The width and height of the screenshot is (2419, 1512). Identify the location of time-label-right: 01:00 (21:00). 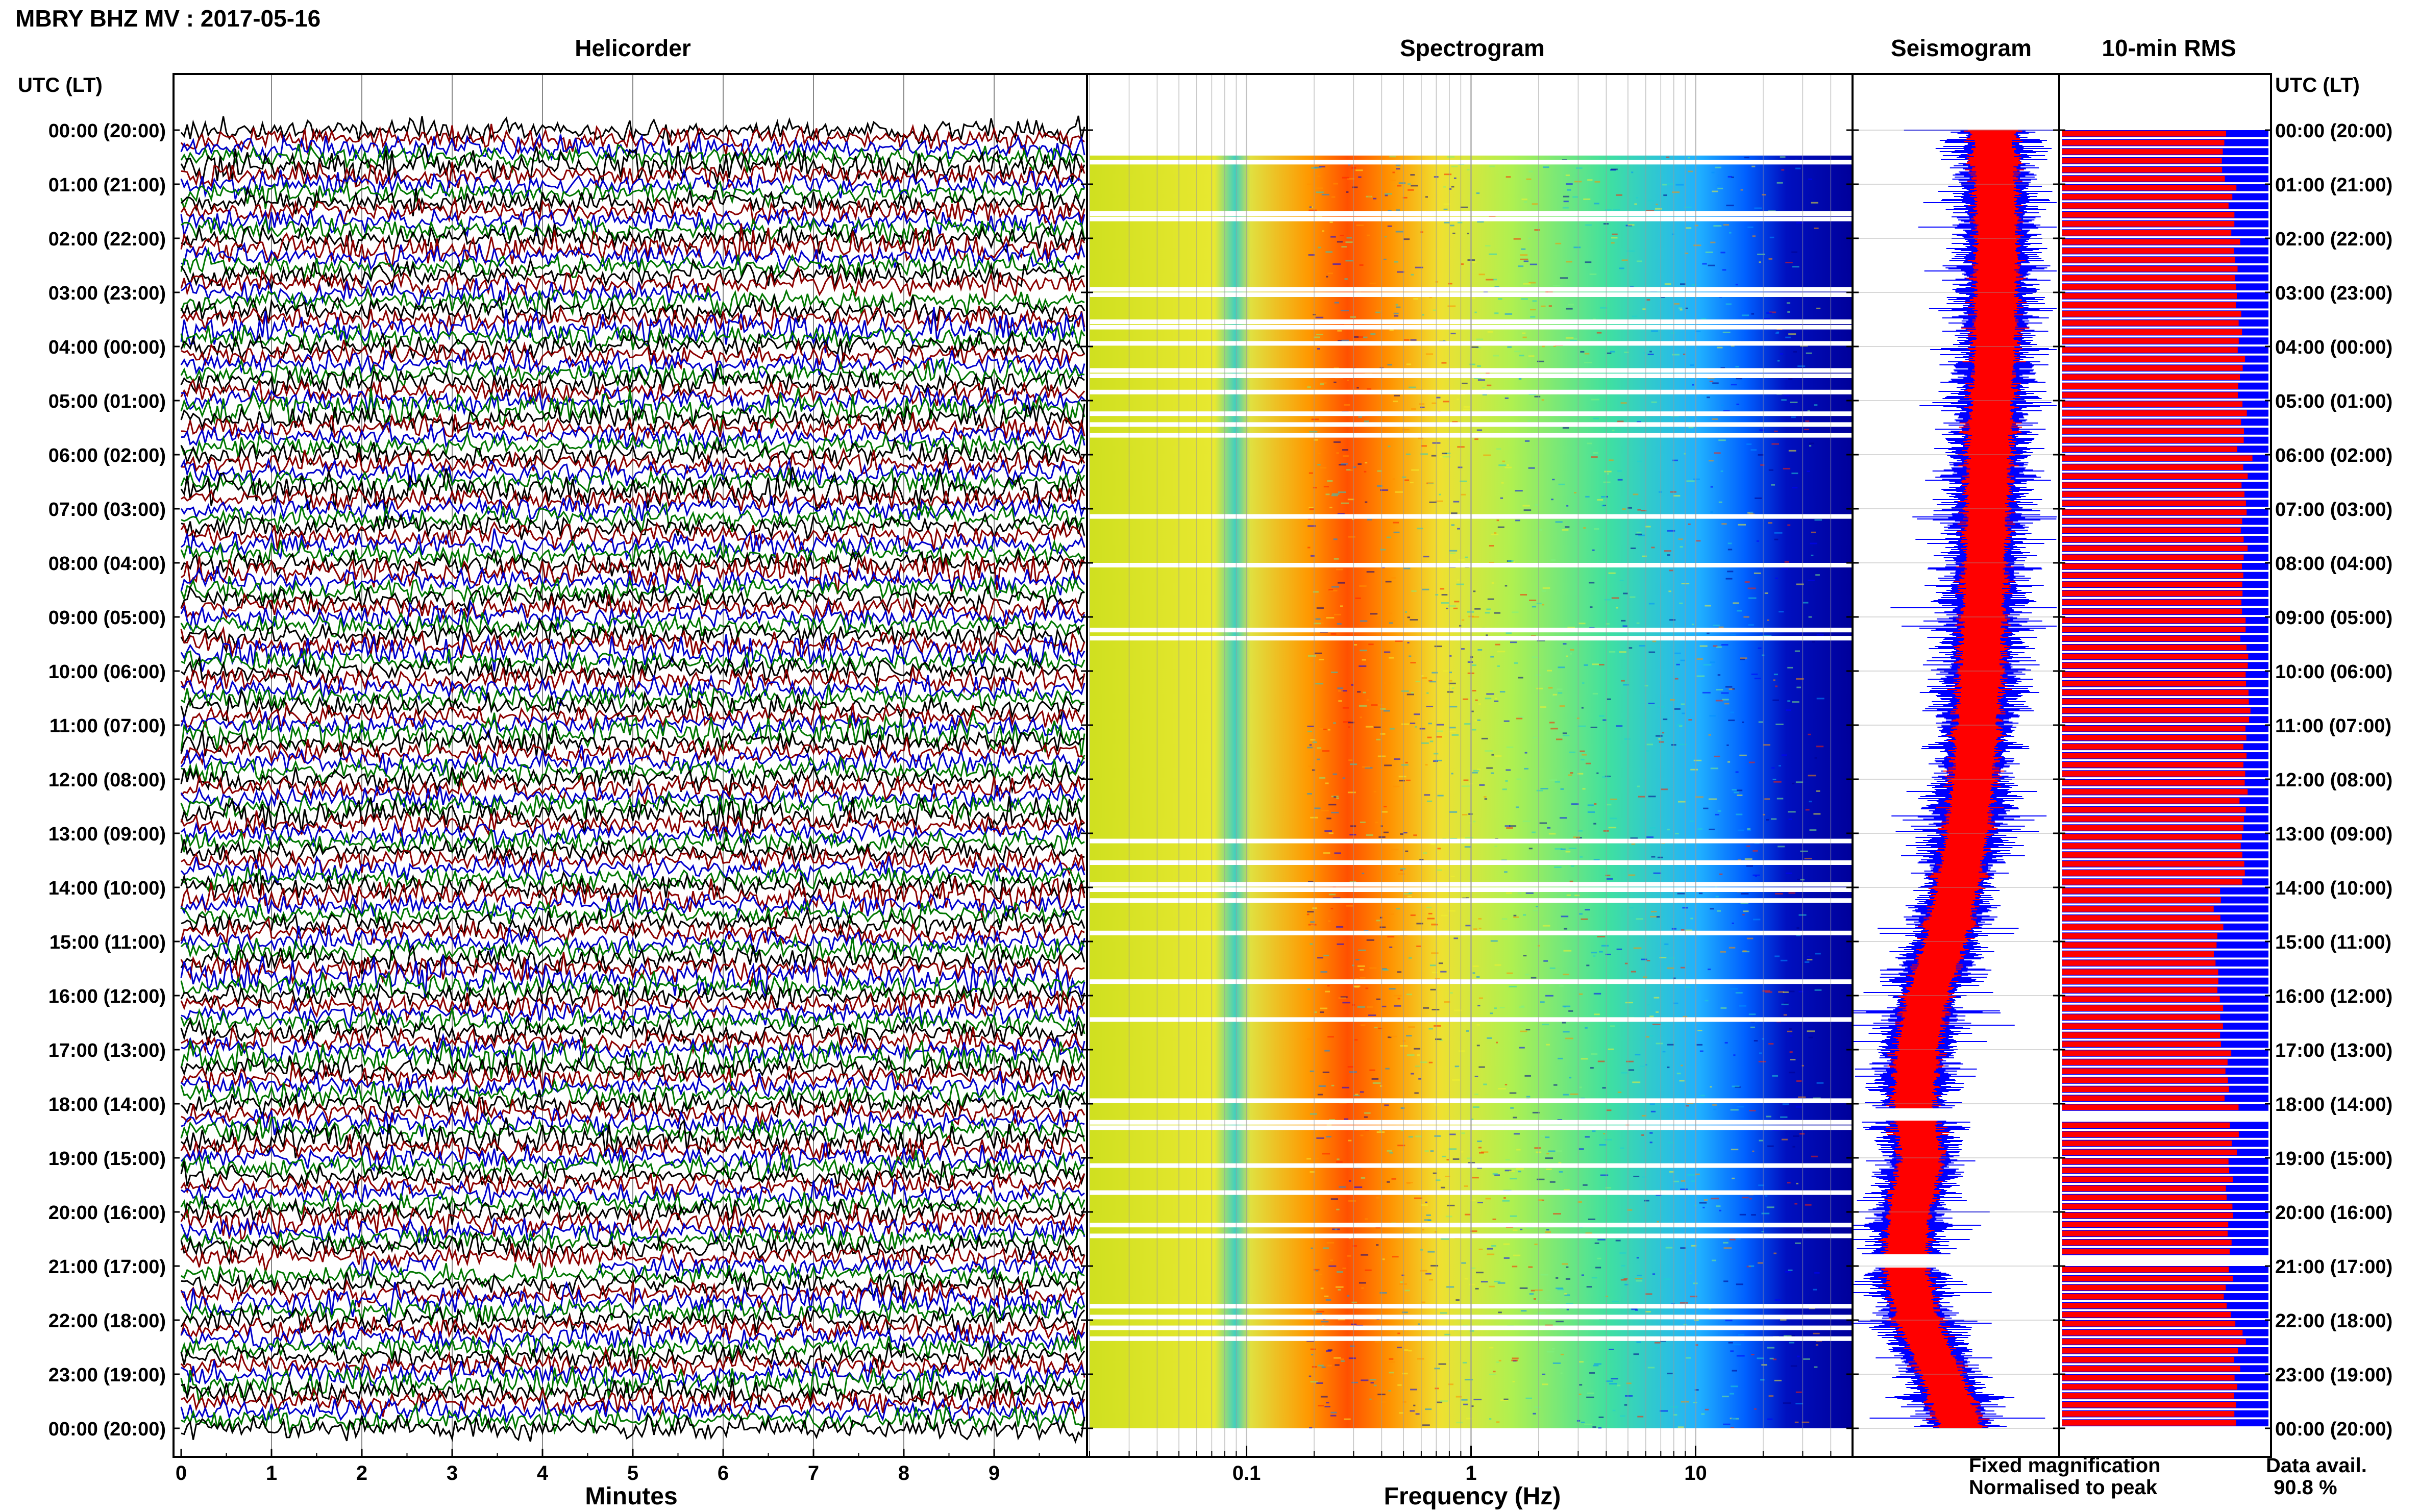
(2333, 185).